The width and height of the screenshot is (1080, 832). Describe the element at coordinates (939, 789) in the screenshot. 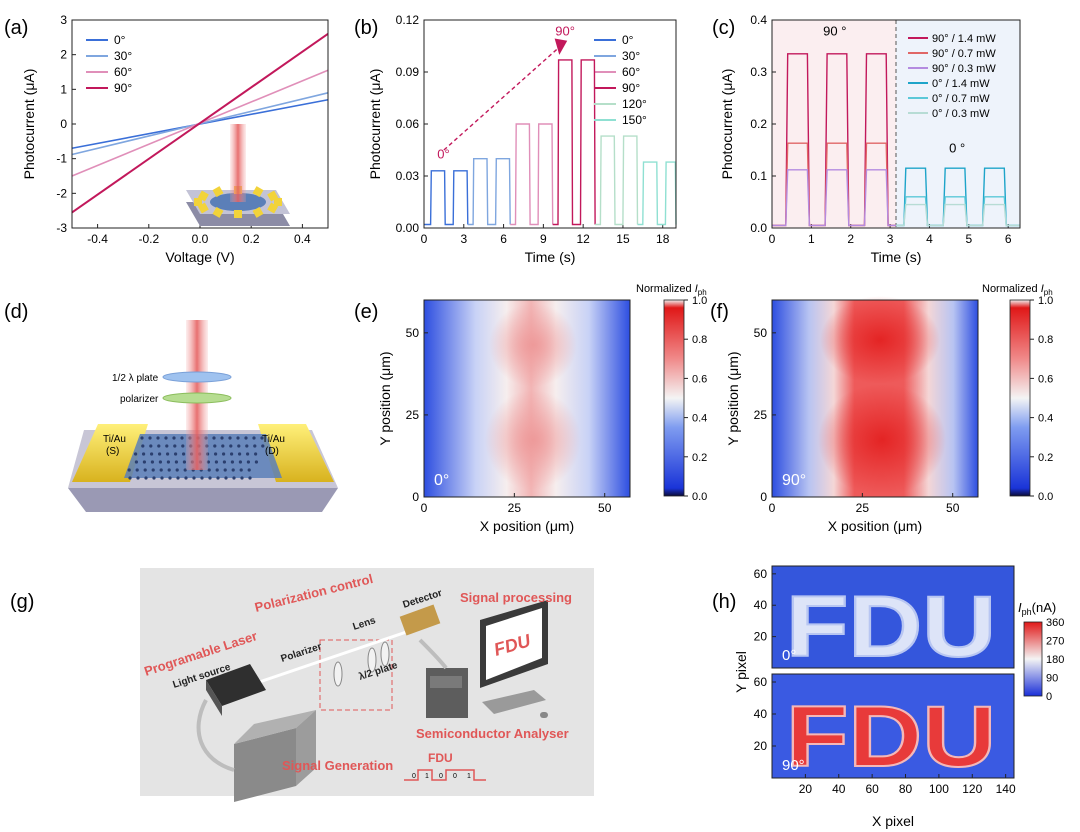

I see `chart-h-xtick-label: 100` at that location.